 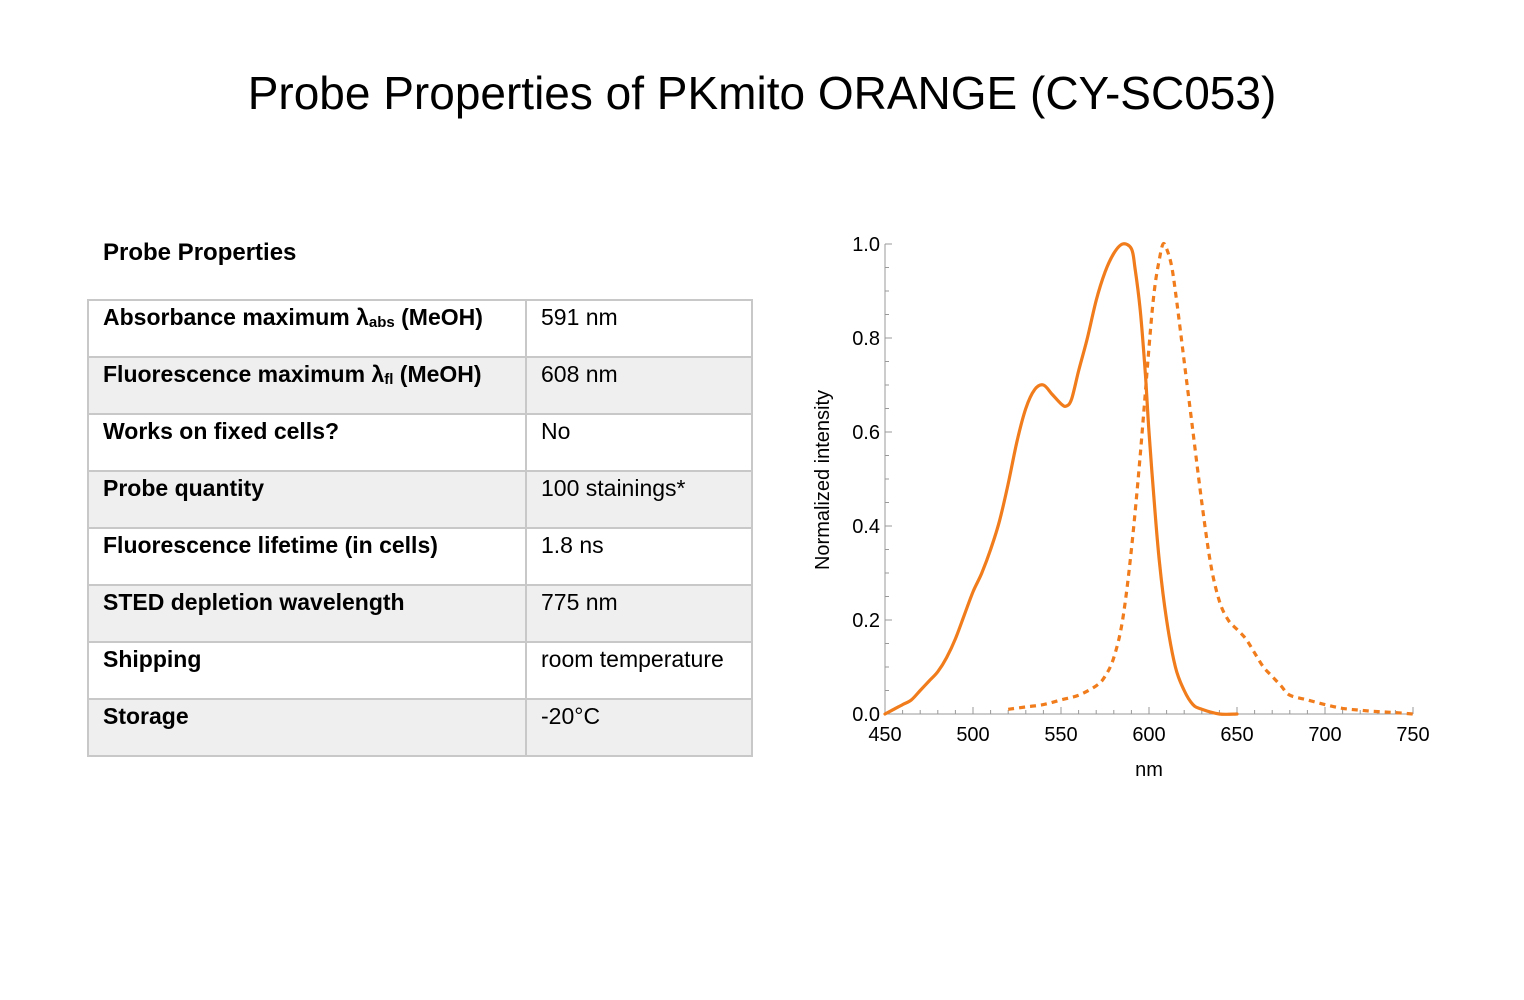 I want to click on x-tick-label: 600, so click(x=1148, y=735).